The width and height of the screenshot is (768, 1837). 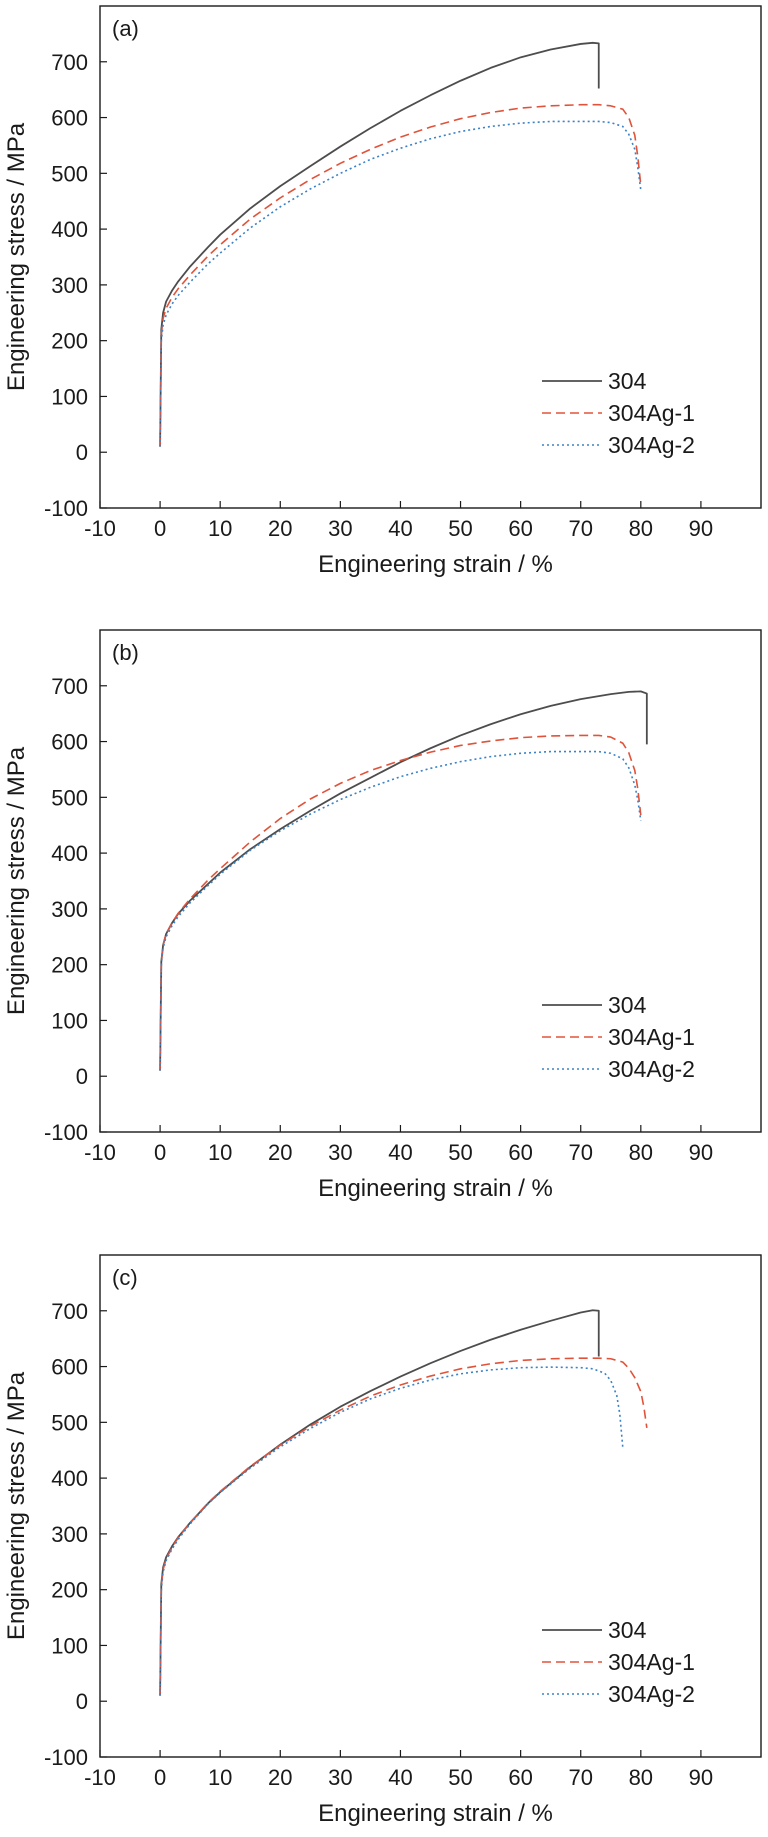 What do you see at coordinates (125, 28) in the screenshot?
I see `panel-label: (a)` at bounding box center [125, 28].